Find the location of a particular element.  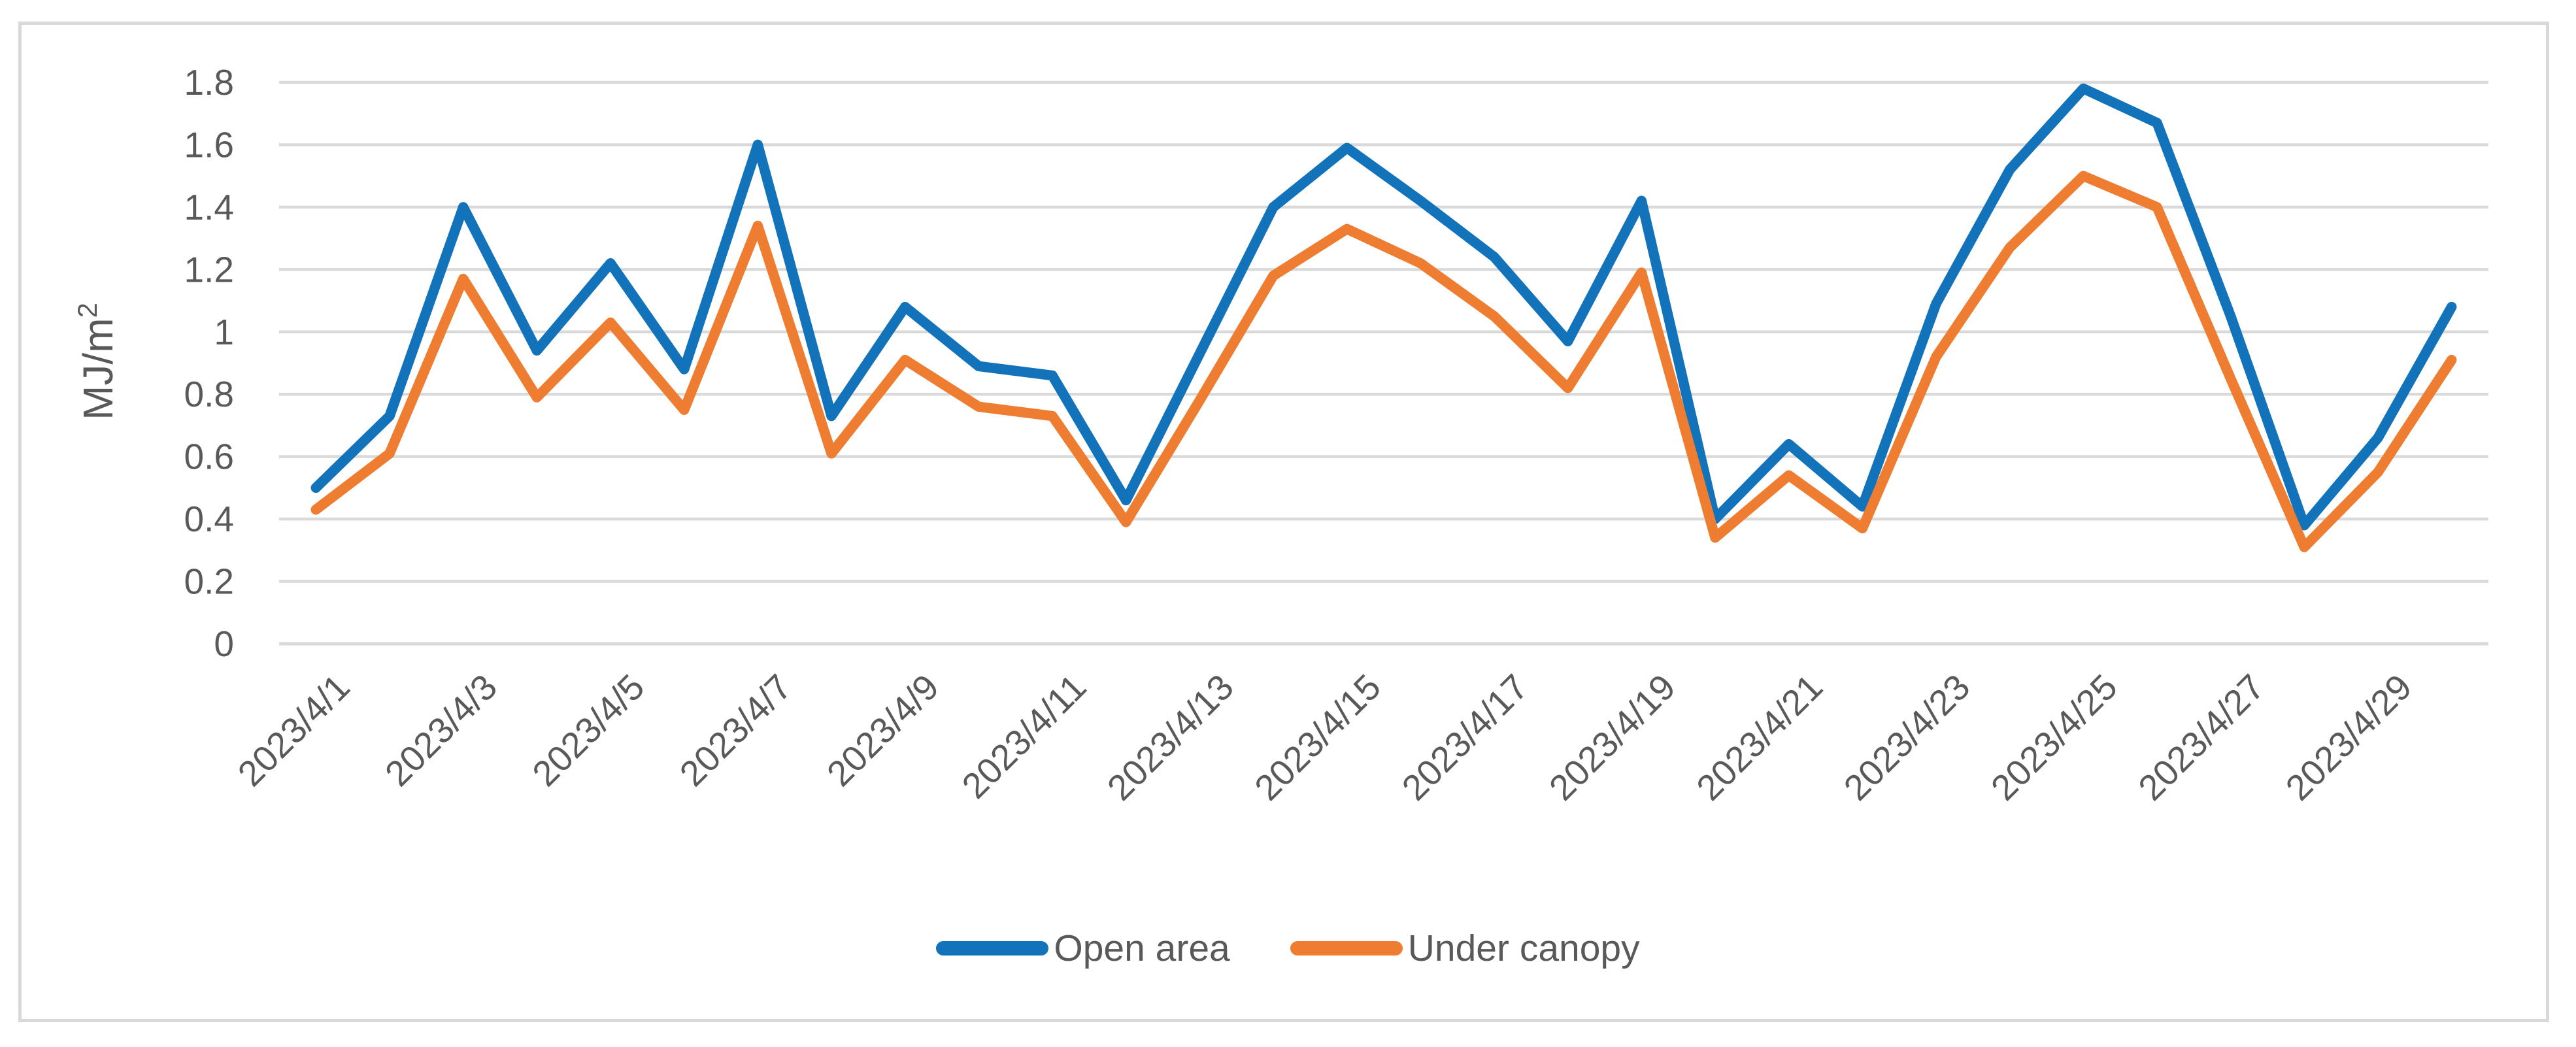

x-tick-label: 2023/4/13 is located at coordinates (1170, 737).